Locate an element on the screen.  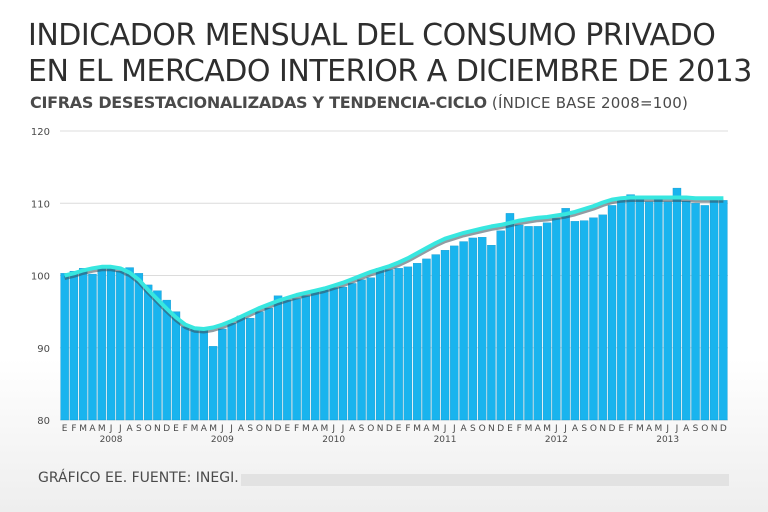
x-year-label: 2009 is located at coordinates (222, 440).